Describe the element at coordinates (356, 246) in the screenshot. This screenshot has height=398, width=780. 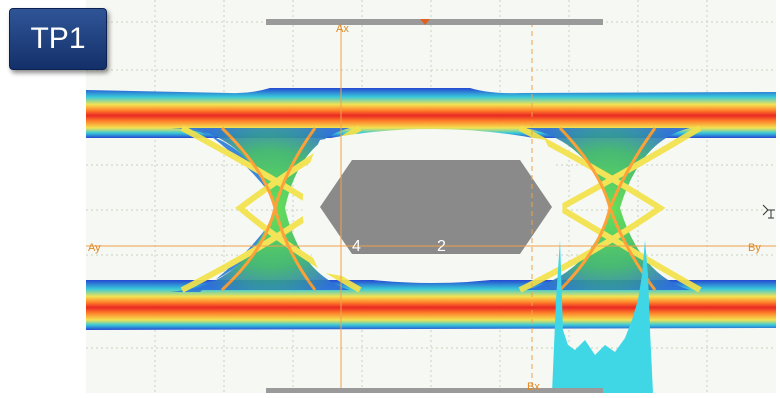
I see `mask-label-left: 4` at that location.